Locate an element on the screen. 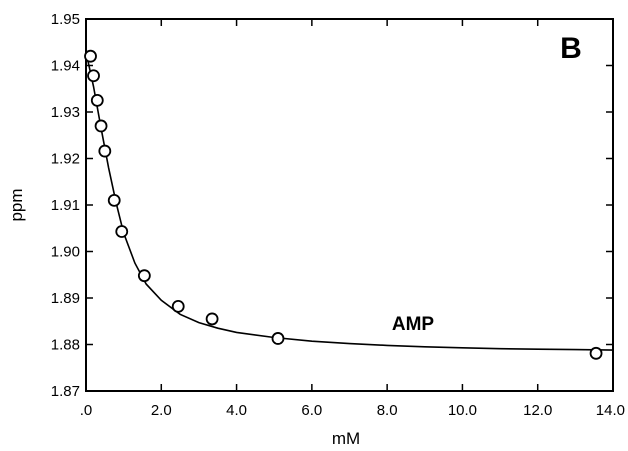 This screenshot has width=628, height=451. y-tick-label: 1.91 is located at coordinates (65, 205).